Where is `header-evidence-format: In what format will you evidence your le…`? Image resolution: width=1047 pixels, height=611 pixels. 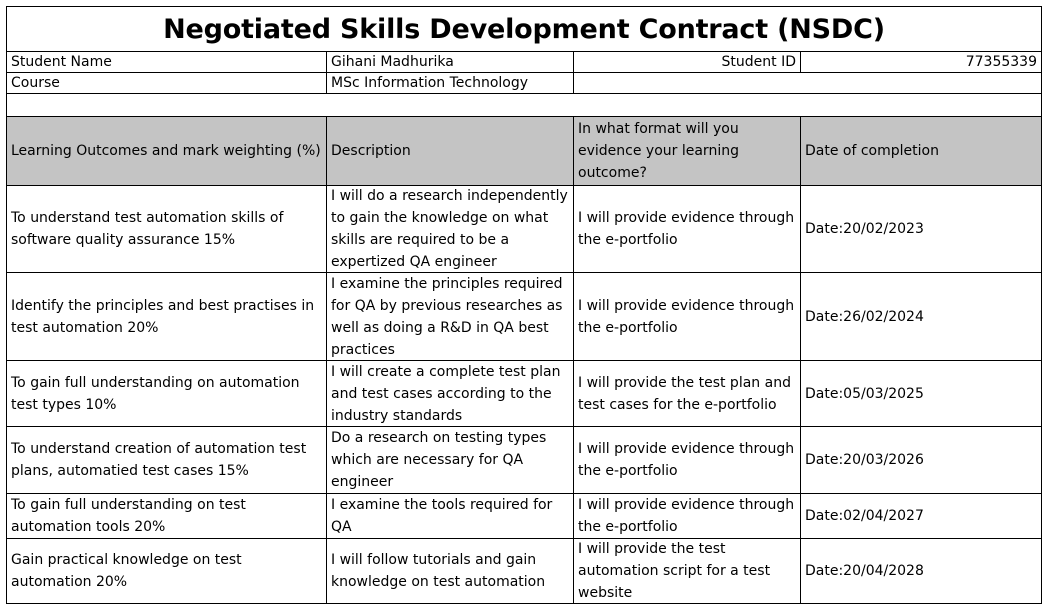 header-evidence-format: In what format will you evidence your le… is located at coordinates (687, 151).